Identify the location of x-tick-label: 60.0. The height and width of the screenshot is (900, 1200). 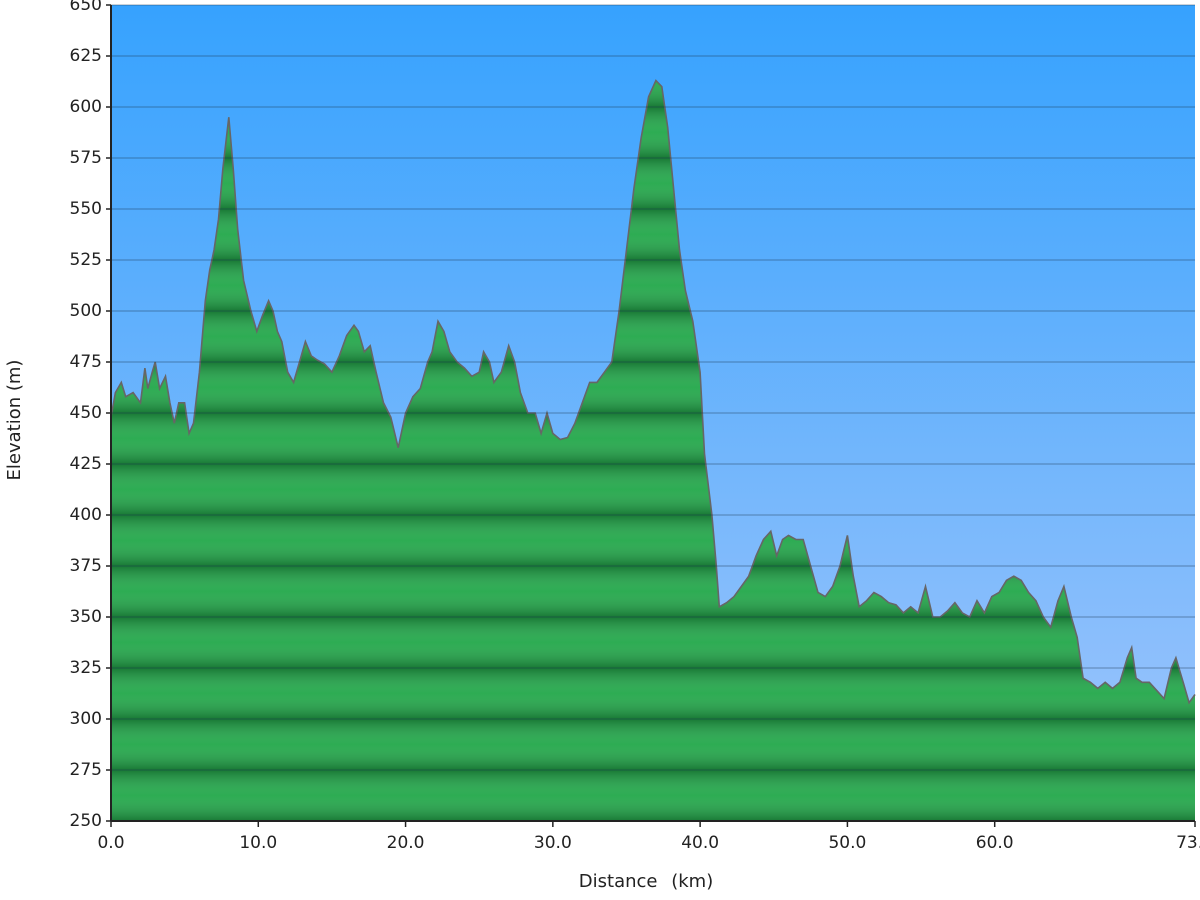
(995, 843).